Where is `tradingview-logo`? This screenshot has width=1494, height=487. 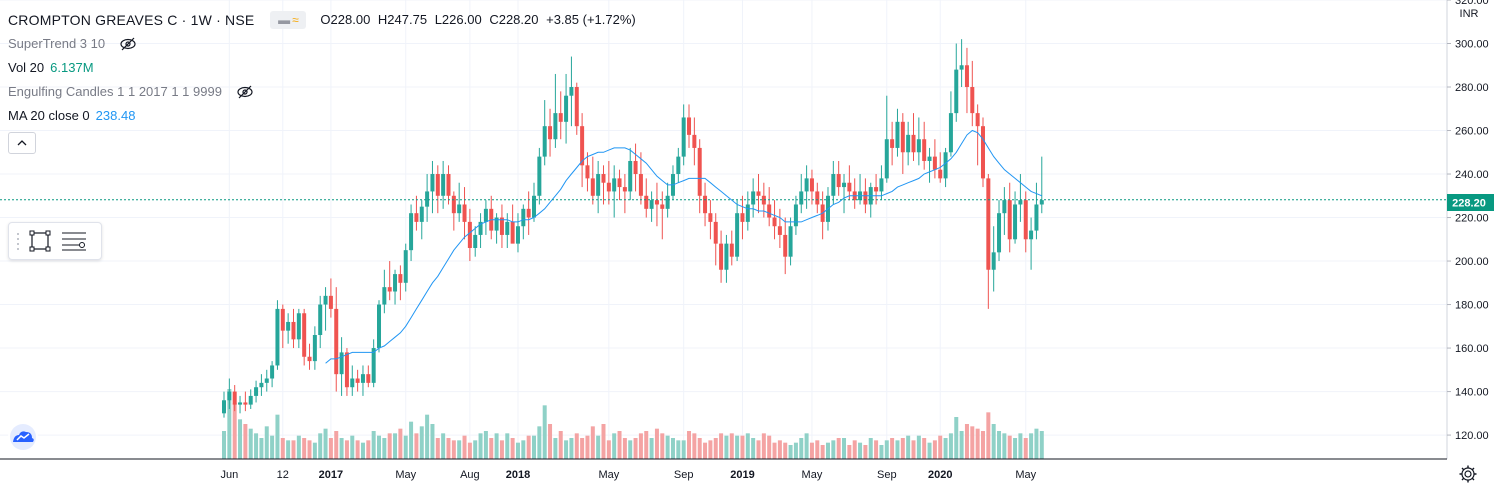 tradingview-logo is located at coordinates (23, 437).